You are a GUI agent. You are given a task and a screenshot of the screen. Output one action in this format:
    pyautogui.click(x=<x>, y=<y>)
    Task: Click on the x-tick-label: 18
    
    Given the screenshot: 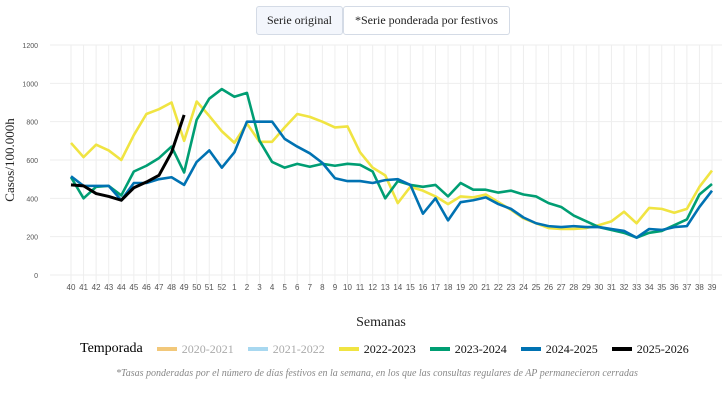 What is the action you would take?
    pyautogui.click(x=448, y=287)
    